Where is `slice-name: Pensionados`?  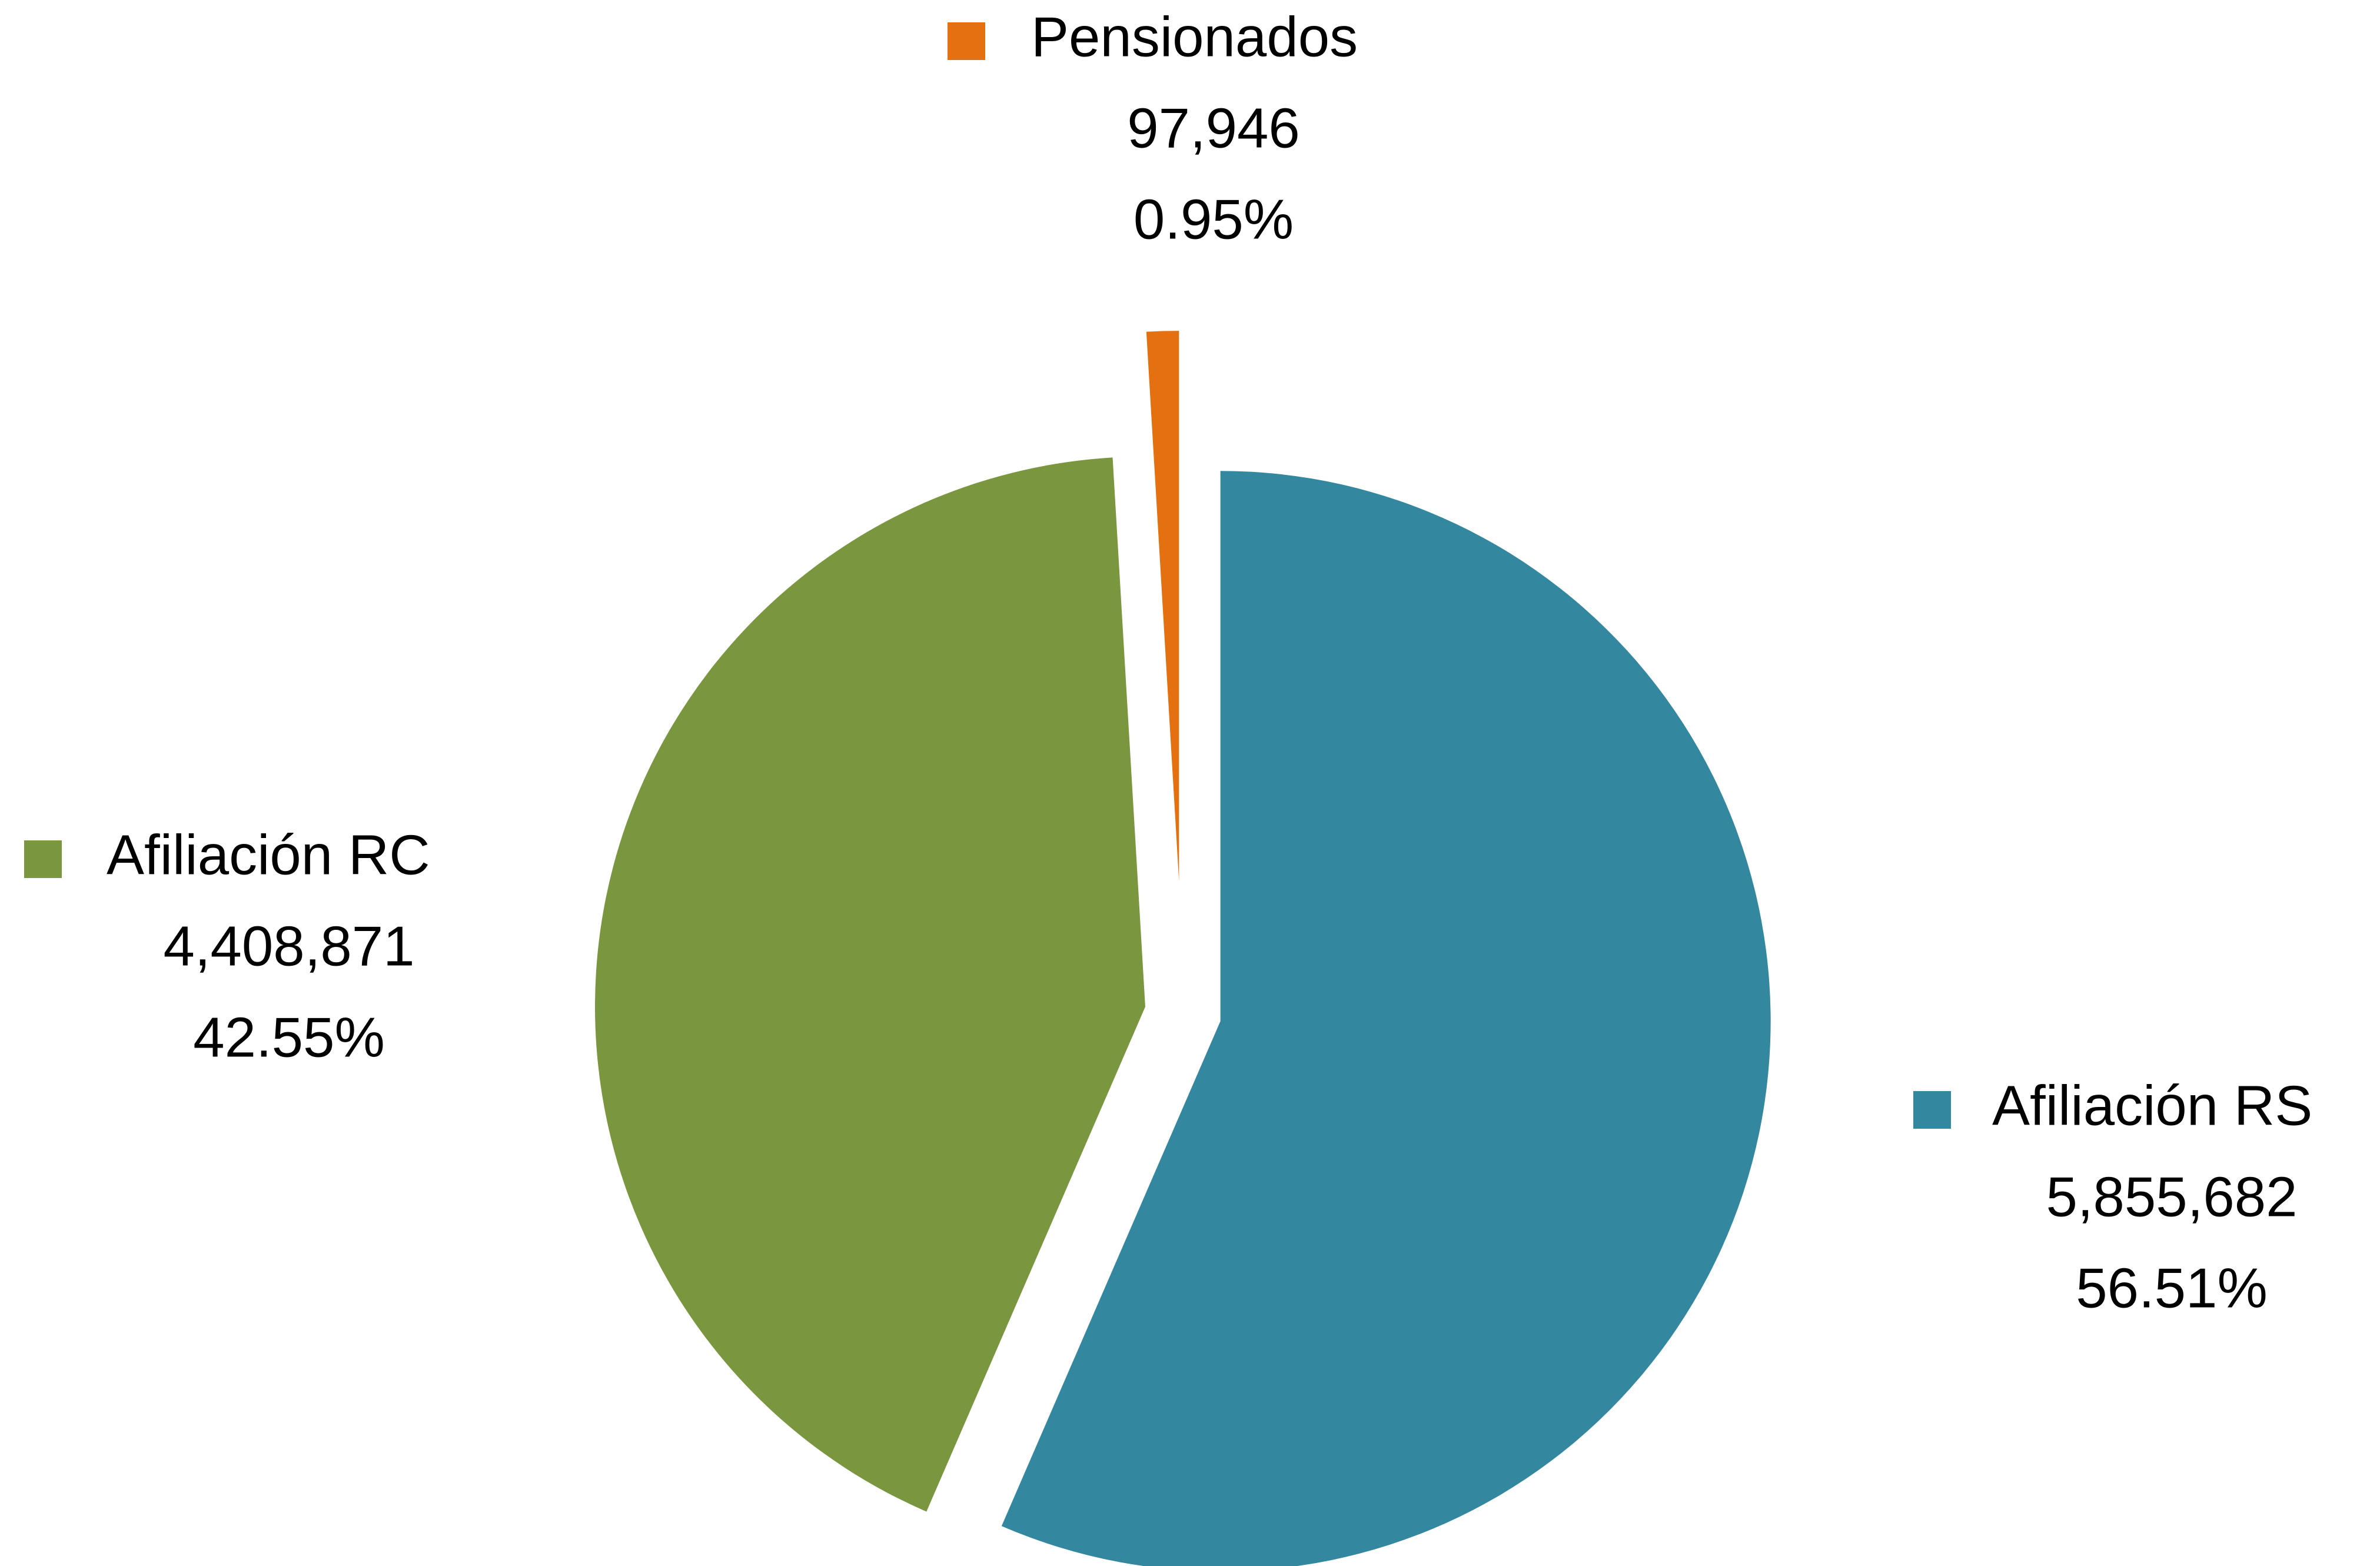 slice-name: Pensionados is located at coordinates (1194, 36).